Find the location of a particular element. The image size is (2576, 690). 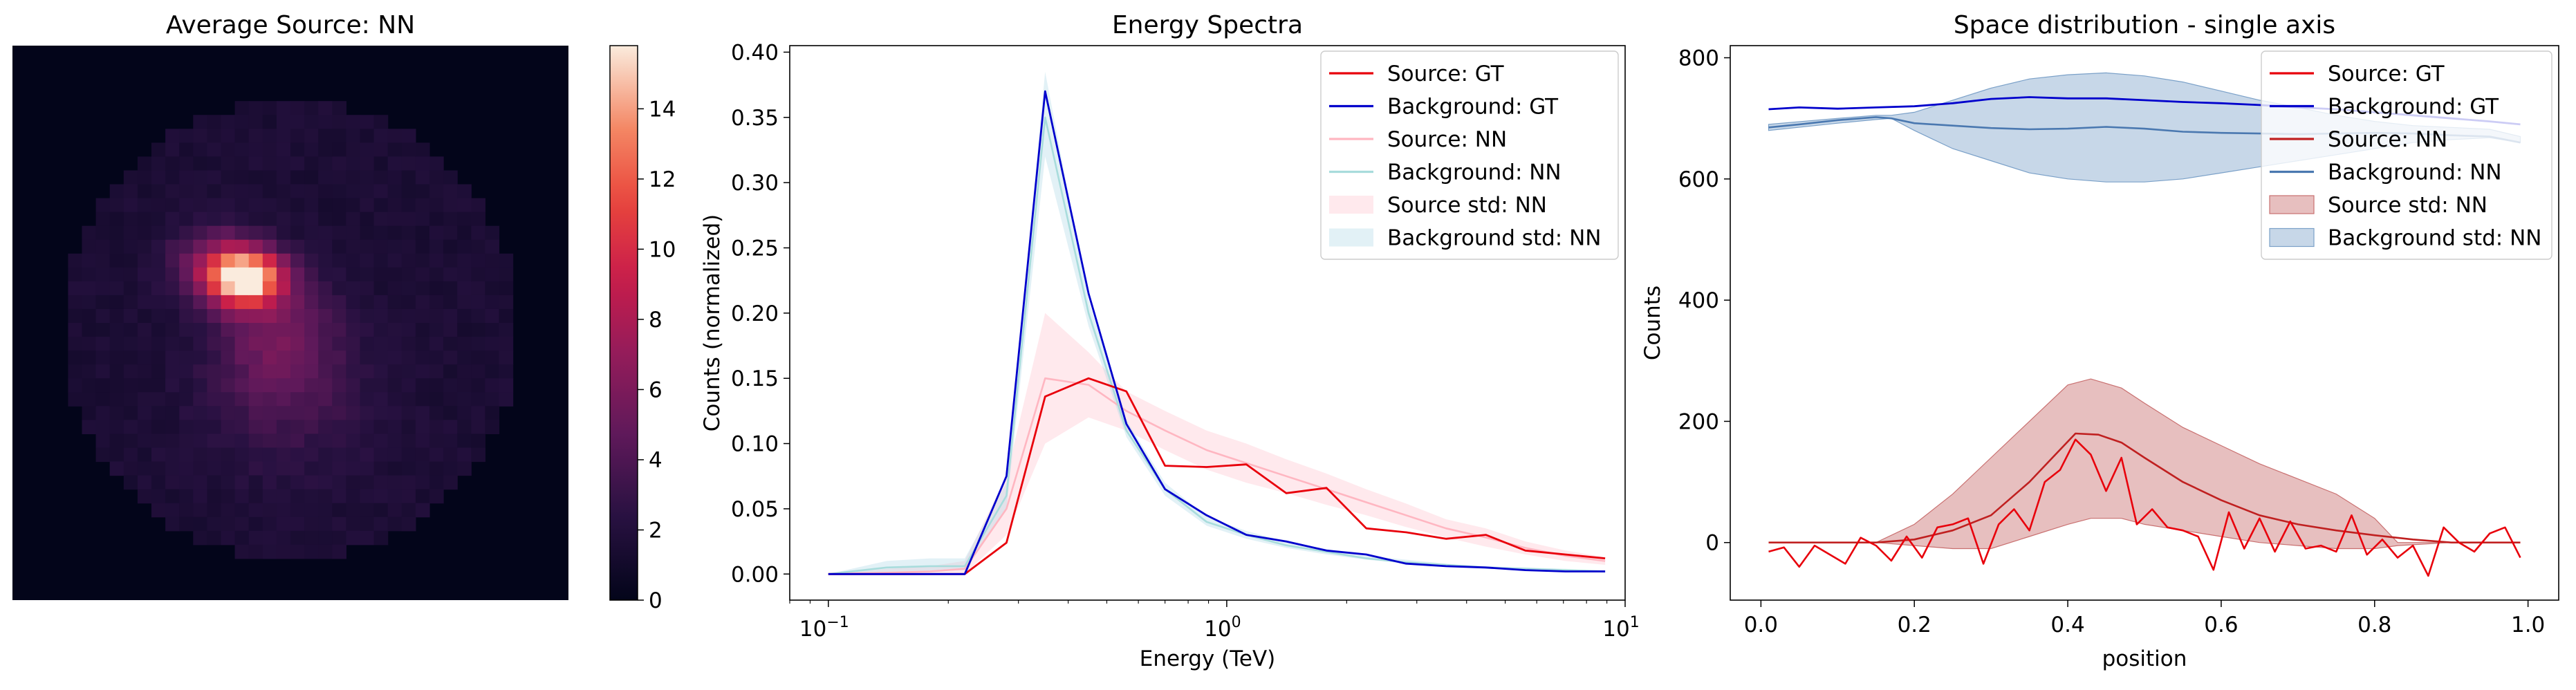

colorbar-tick-label: 6 is located at coordinates (655, 389).